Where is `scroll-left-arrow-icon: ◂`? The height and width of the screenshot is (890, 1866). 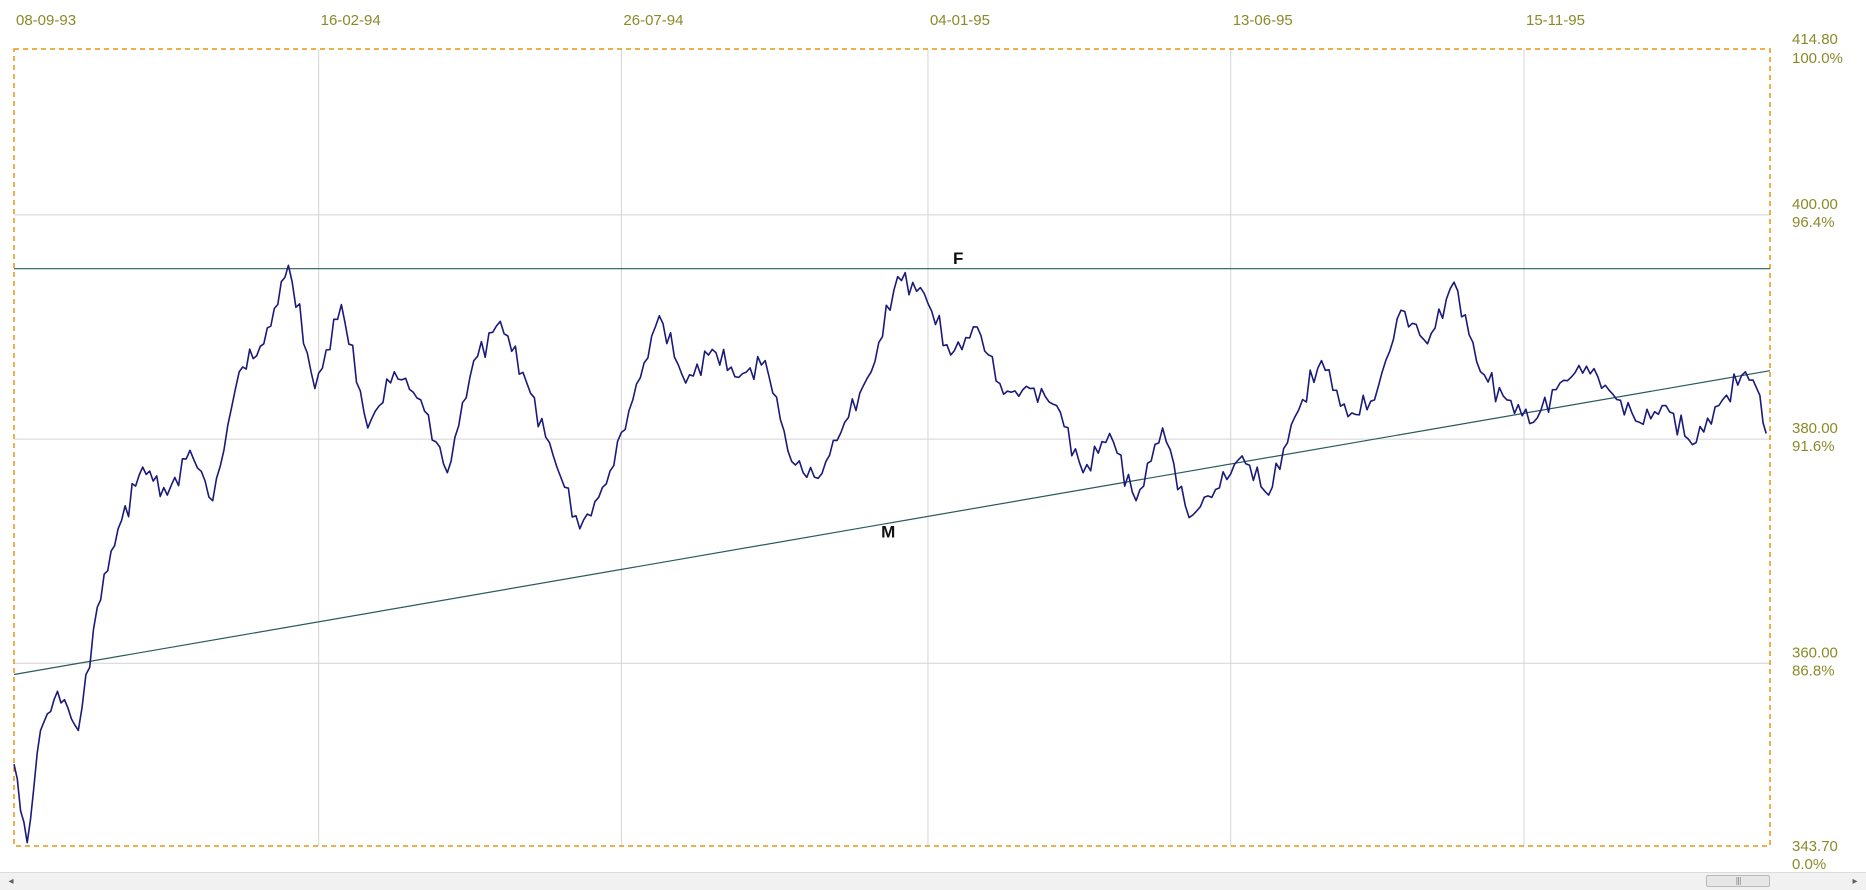 scroll-left-arrow-icon: ◂ is located at coordinates (11, 881).